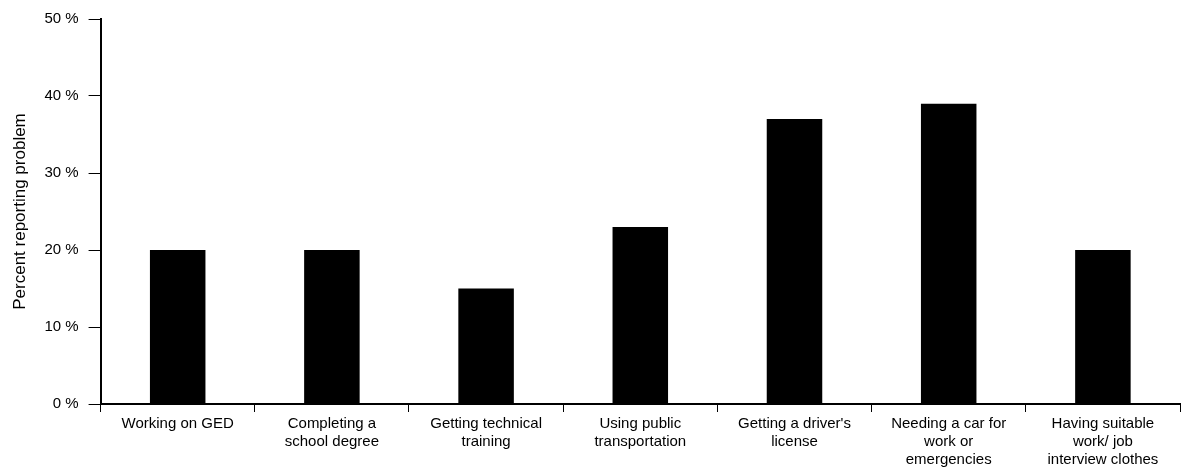 The image size is (1188, 472). What do you see at coordinates (65, 403) in the screenshot?
I see `y-tick-label: 0 %` at bounding box center [65, 403].